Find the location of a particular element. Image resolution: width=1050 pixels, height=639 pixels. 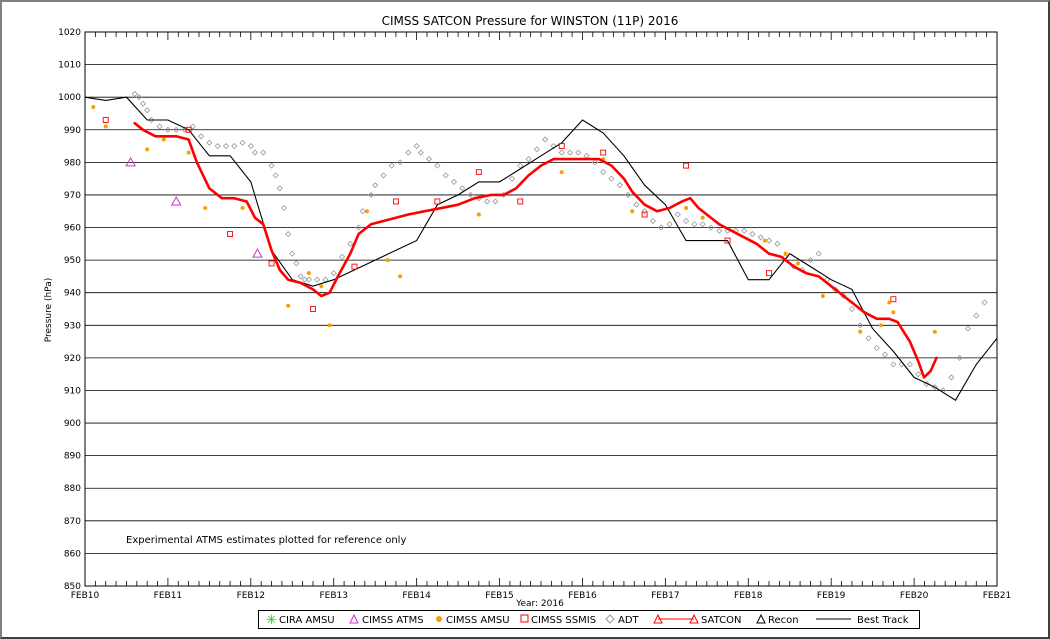

x-tick-label: FEB15 is located at coordinates (499, 596).